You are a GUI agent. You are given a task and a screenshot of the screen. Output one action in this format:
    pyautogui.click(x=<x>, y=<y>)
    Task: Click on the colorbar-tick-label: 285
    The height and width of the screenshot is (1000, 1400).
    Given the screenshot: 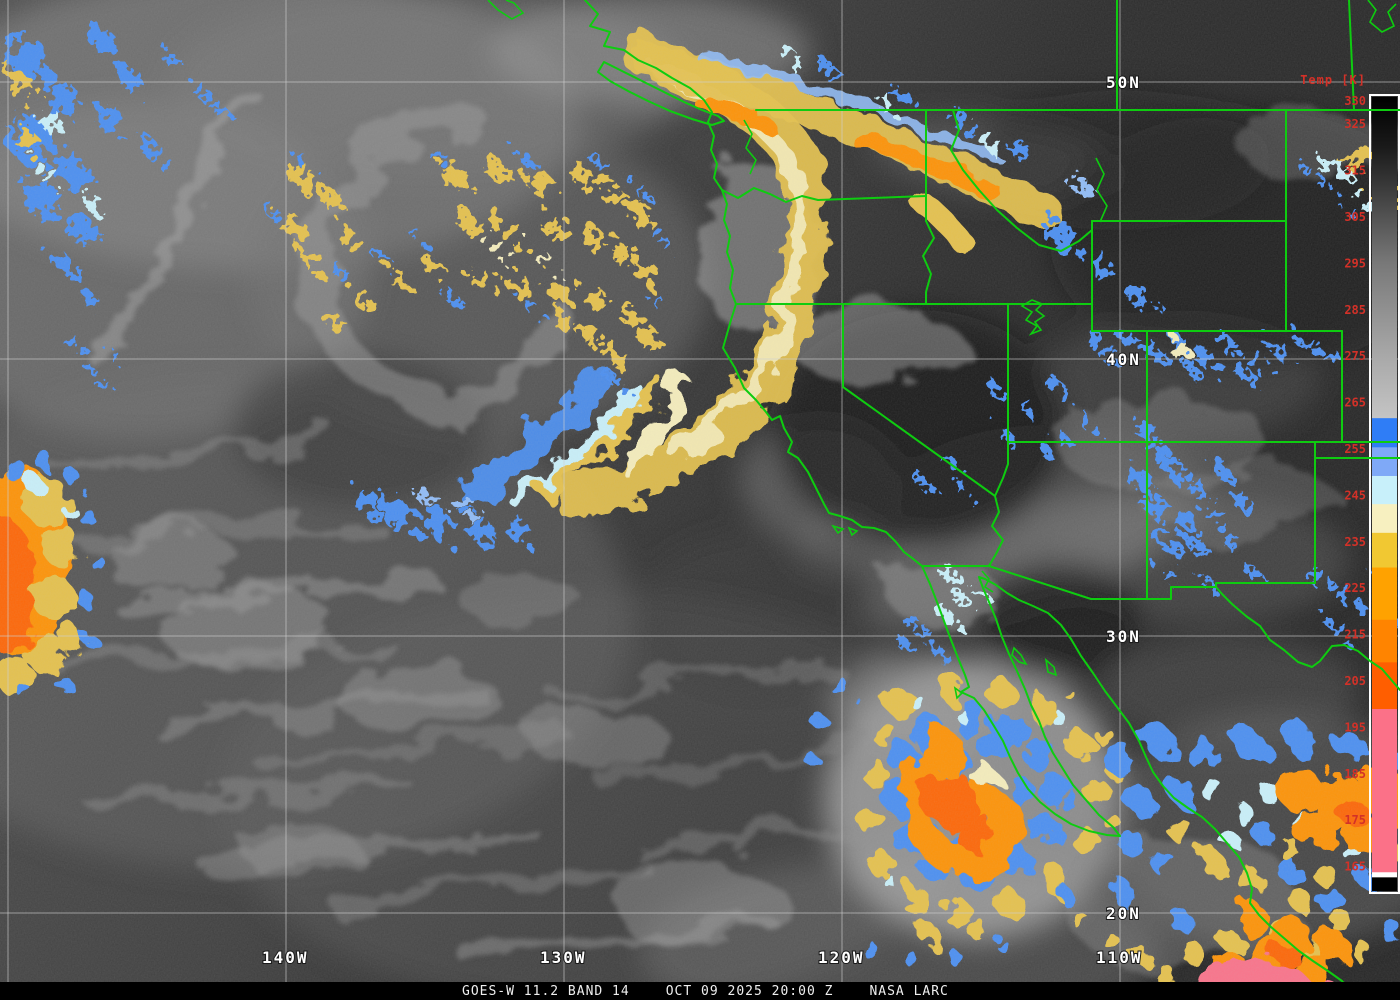 What is the action you would take?
    pyautogui.click(x=1355, y=310)
    